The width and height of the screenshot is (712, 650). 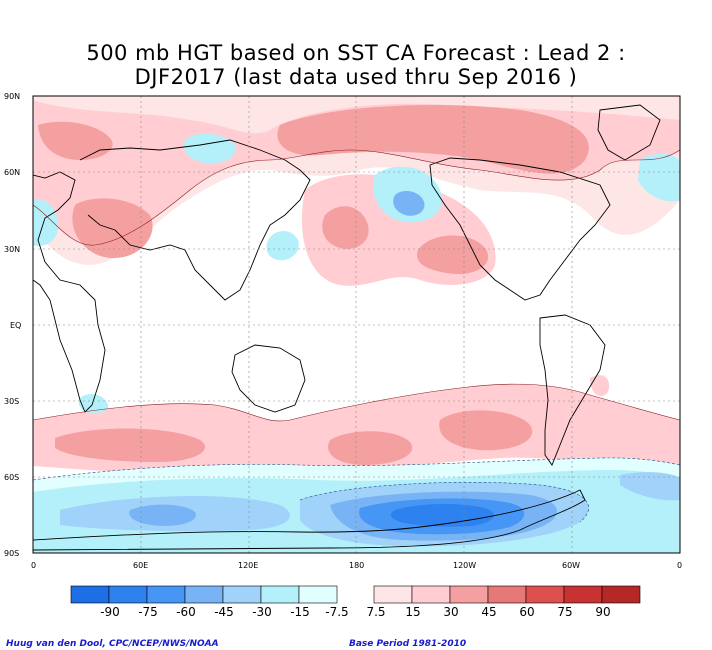 I want to click on anomaly-south-africa-negative, so click(x=93, y=404).